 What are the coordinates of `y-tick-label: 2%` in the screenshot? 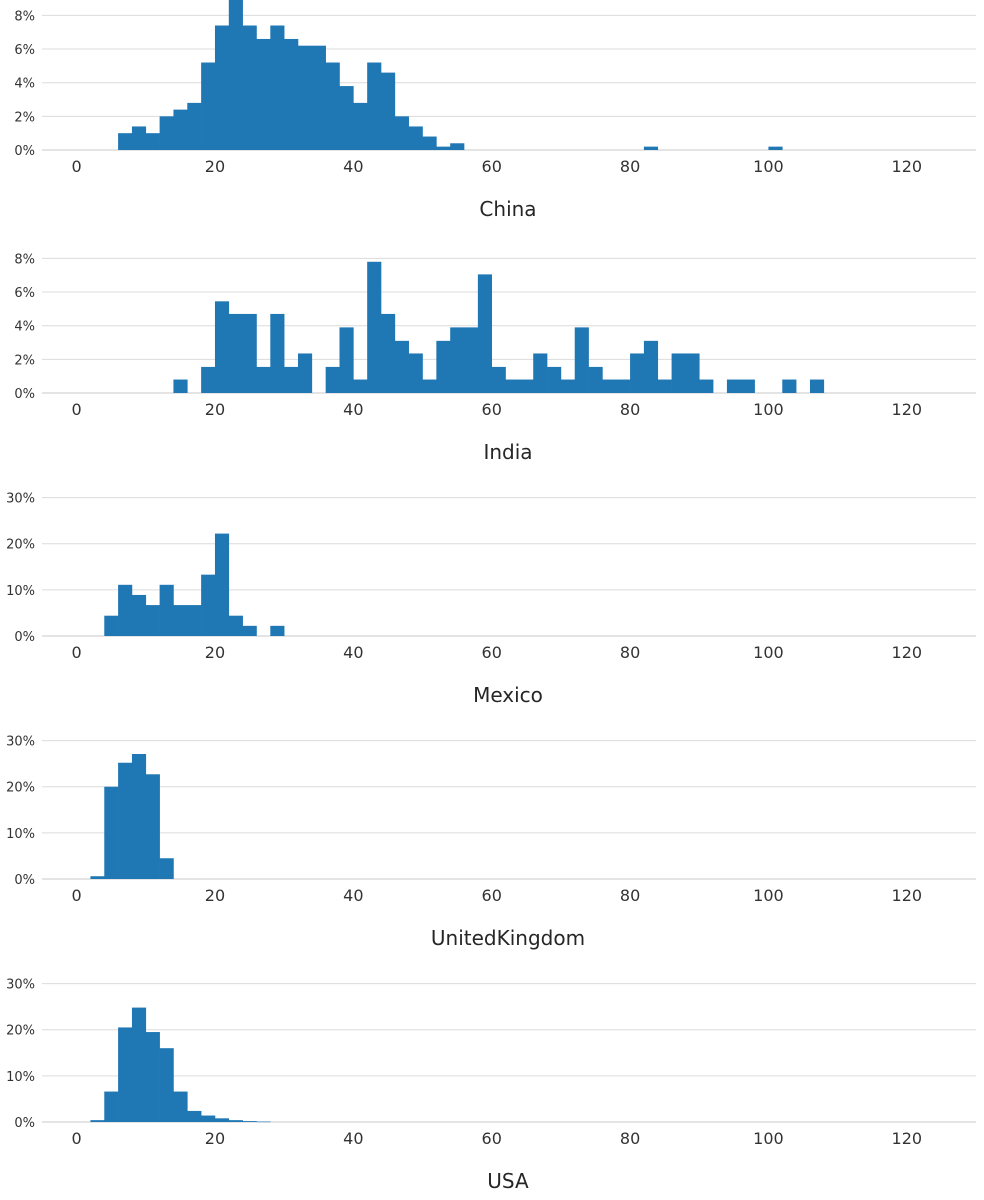 It's located at (24, 117).